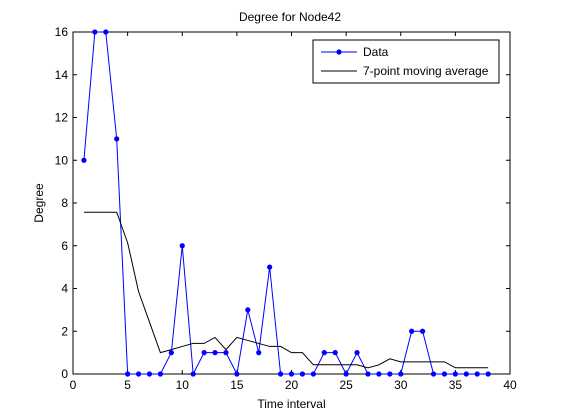 This screenshot has width=561, height=420. What do you see at coordinates (62, 118) in the screenshot?
I see `y-tick-label: 12` at bounding box center [62, 118].